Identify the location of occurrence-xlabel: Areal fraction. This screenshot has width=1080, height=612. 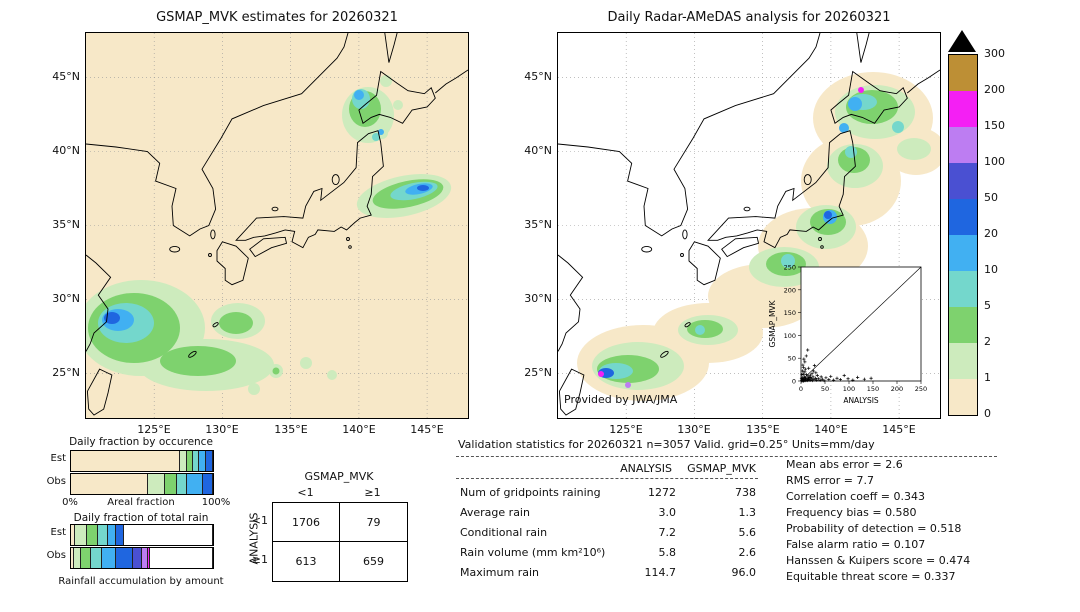
(141, 502).